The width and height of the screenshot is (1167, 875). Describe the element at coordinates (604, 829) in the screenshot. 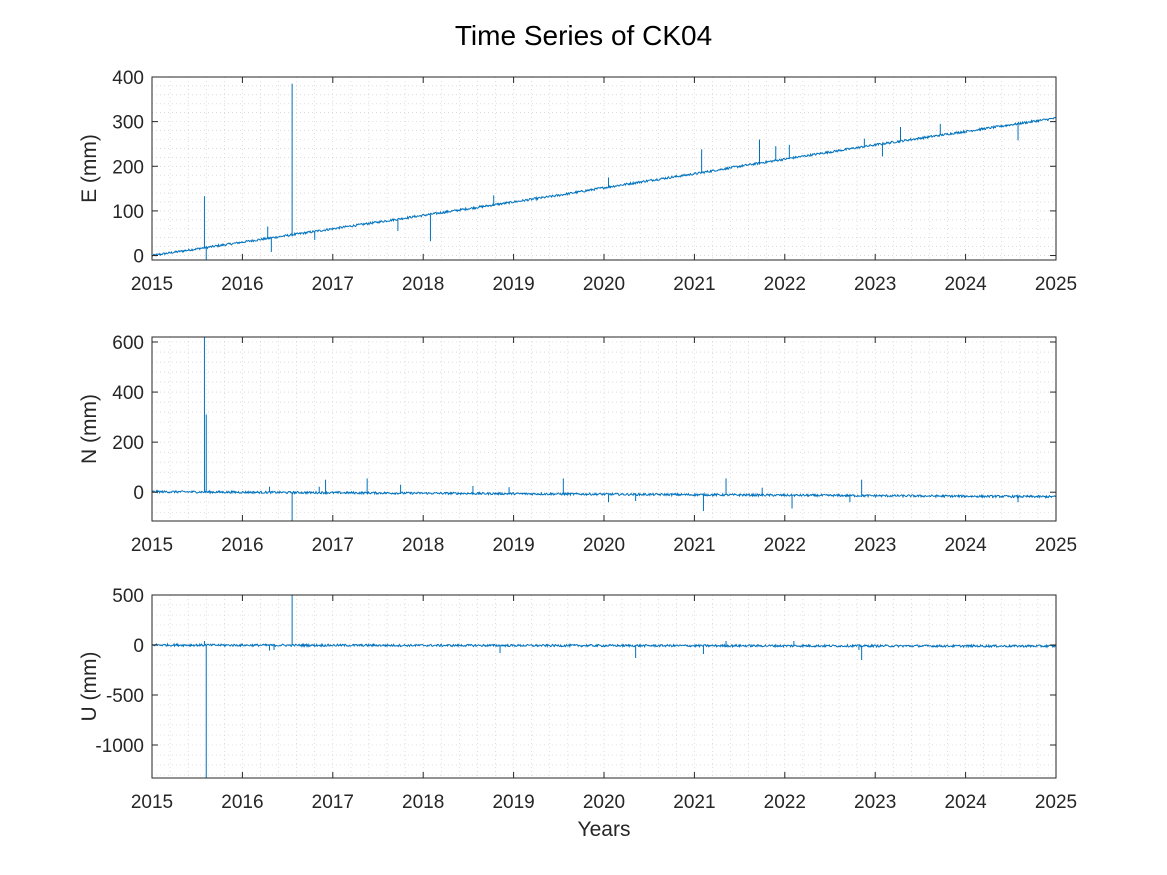

I see `x-axis-label: Years` at that location.